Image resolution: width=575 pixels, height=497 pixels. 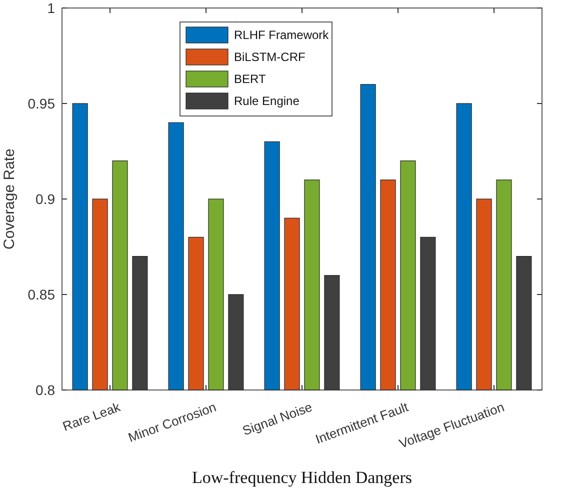 I want to click on y-tick-label: 0.8, so click(x=46, y=390).